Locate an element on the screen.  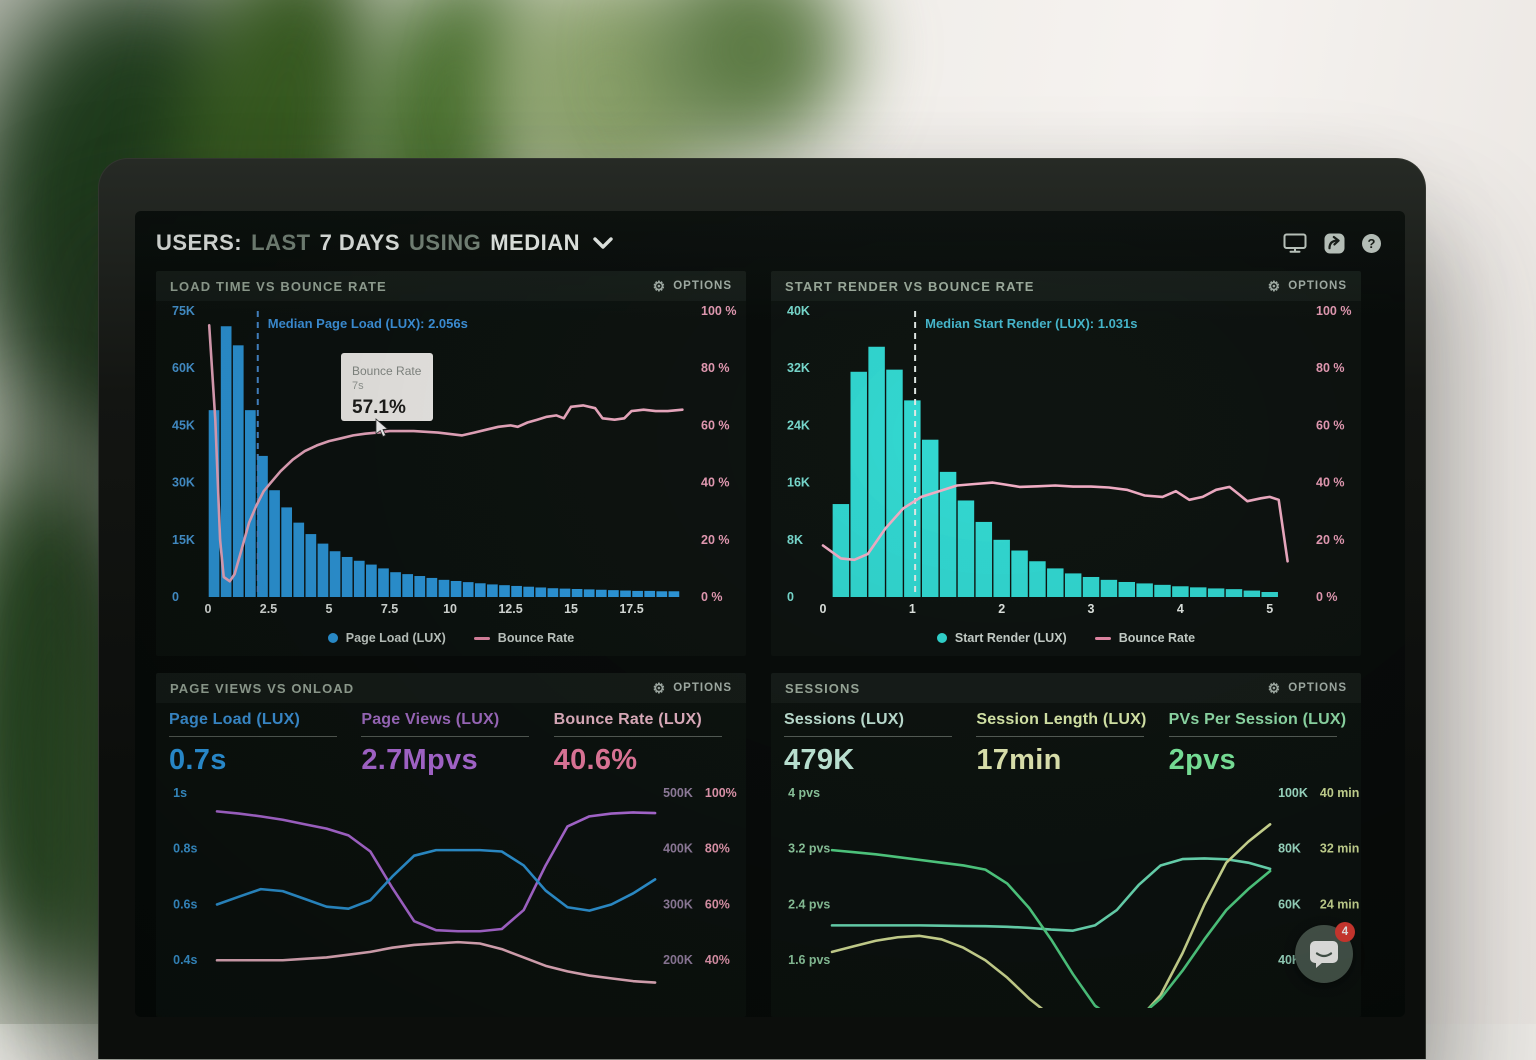
svg-text: Median Page Load (LUX): 2.056s is located at coordinates (368, 323).